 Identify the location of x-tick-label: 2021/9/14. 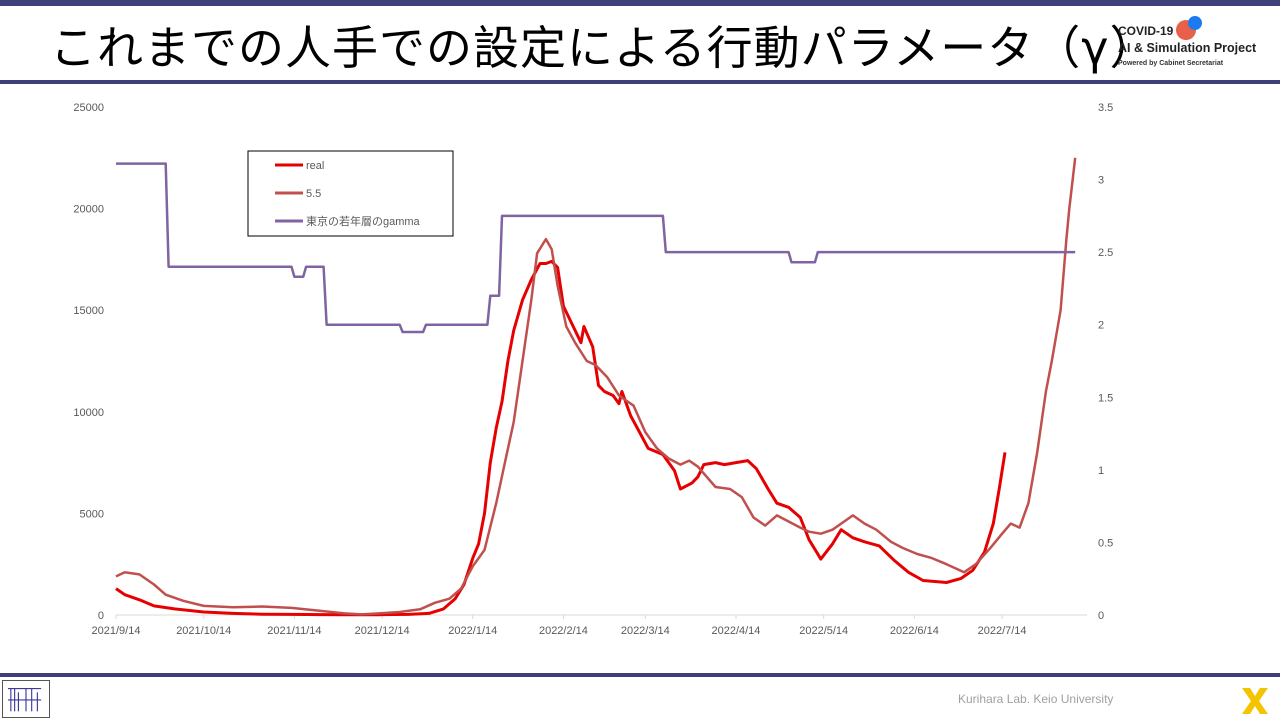
(116, 631).